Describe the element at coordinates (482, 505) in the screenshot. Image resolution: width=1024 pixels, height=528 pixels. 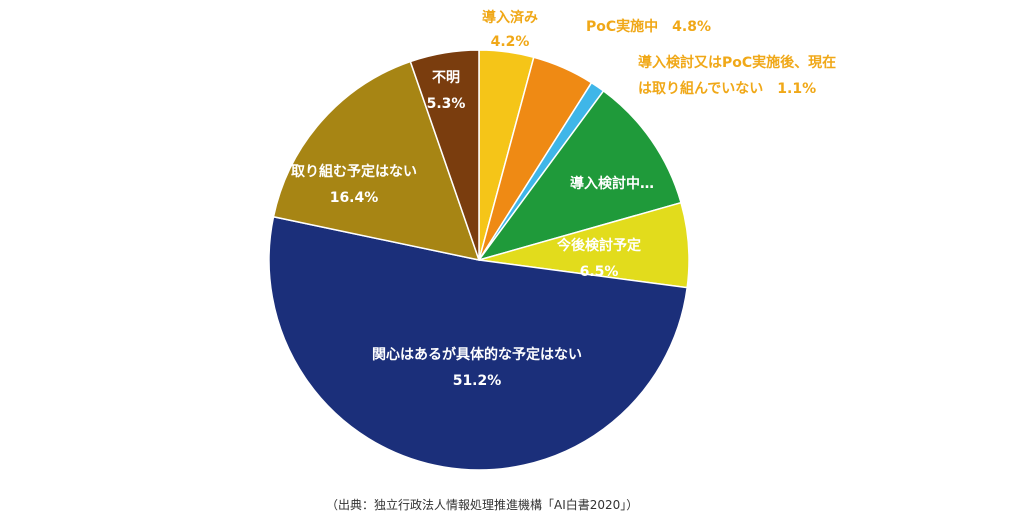
I see `source-caption: （出典：独立行政法人情報処理推進機構「AI白書2020」）` at that location.